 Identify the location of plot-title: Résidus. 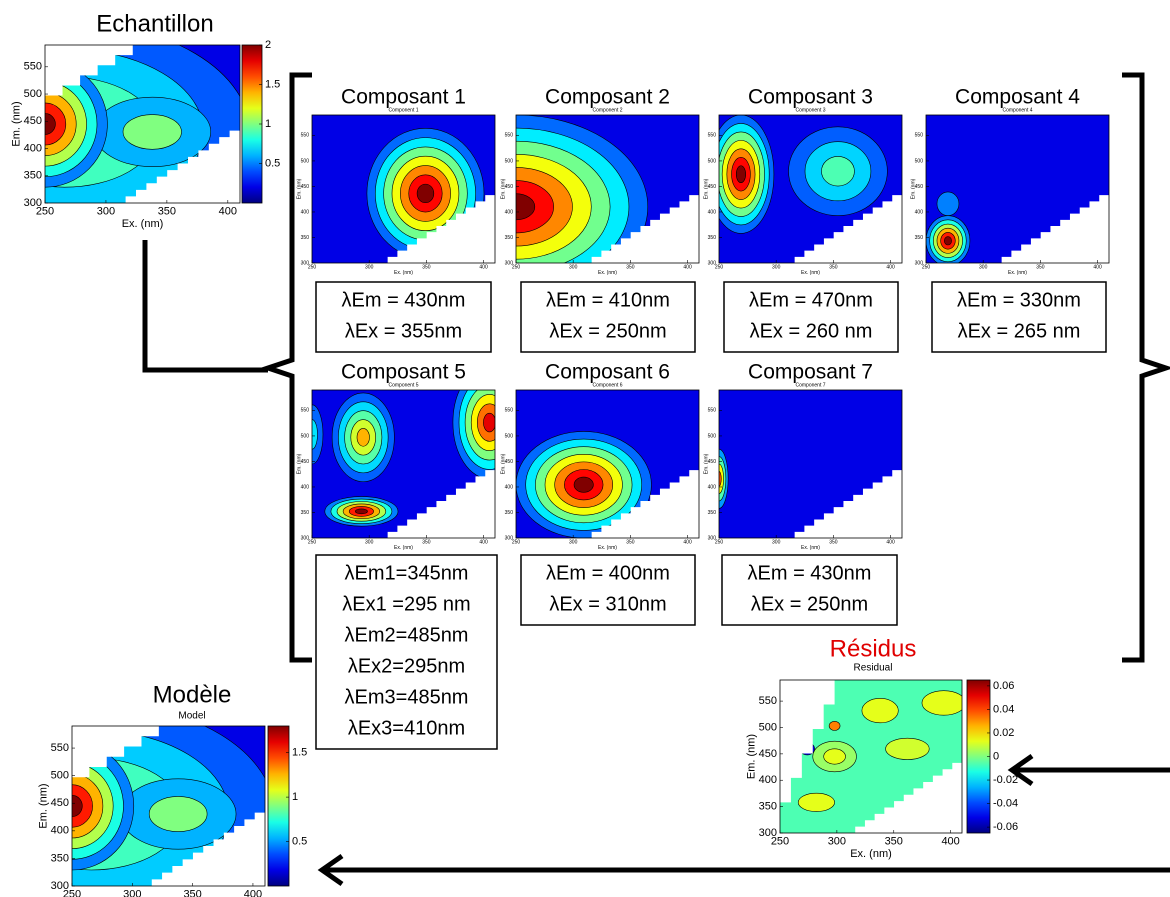
(873, 648).